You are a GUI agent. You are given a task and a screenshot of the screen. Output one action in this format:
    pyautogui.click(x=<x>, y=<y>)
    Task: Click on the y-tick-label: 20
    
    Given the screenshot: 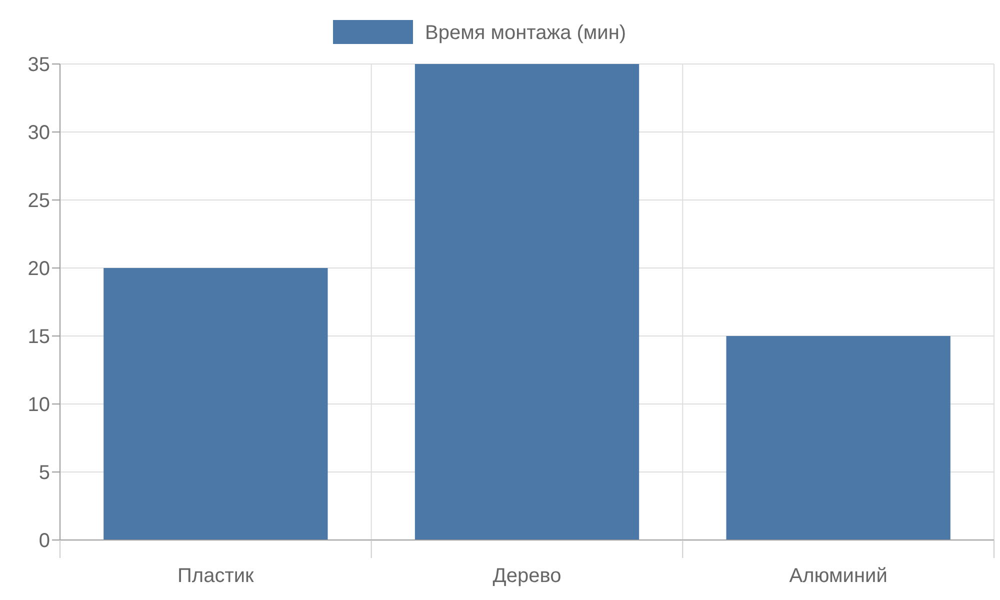 What is the action you would take?
    pyautogui.click(x=39, y=269)
    